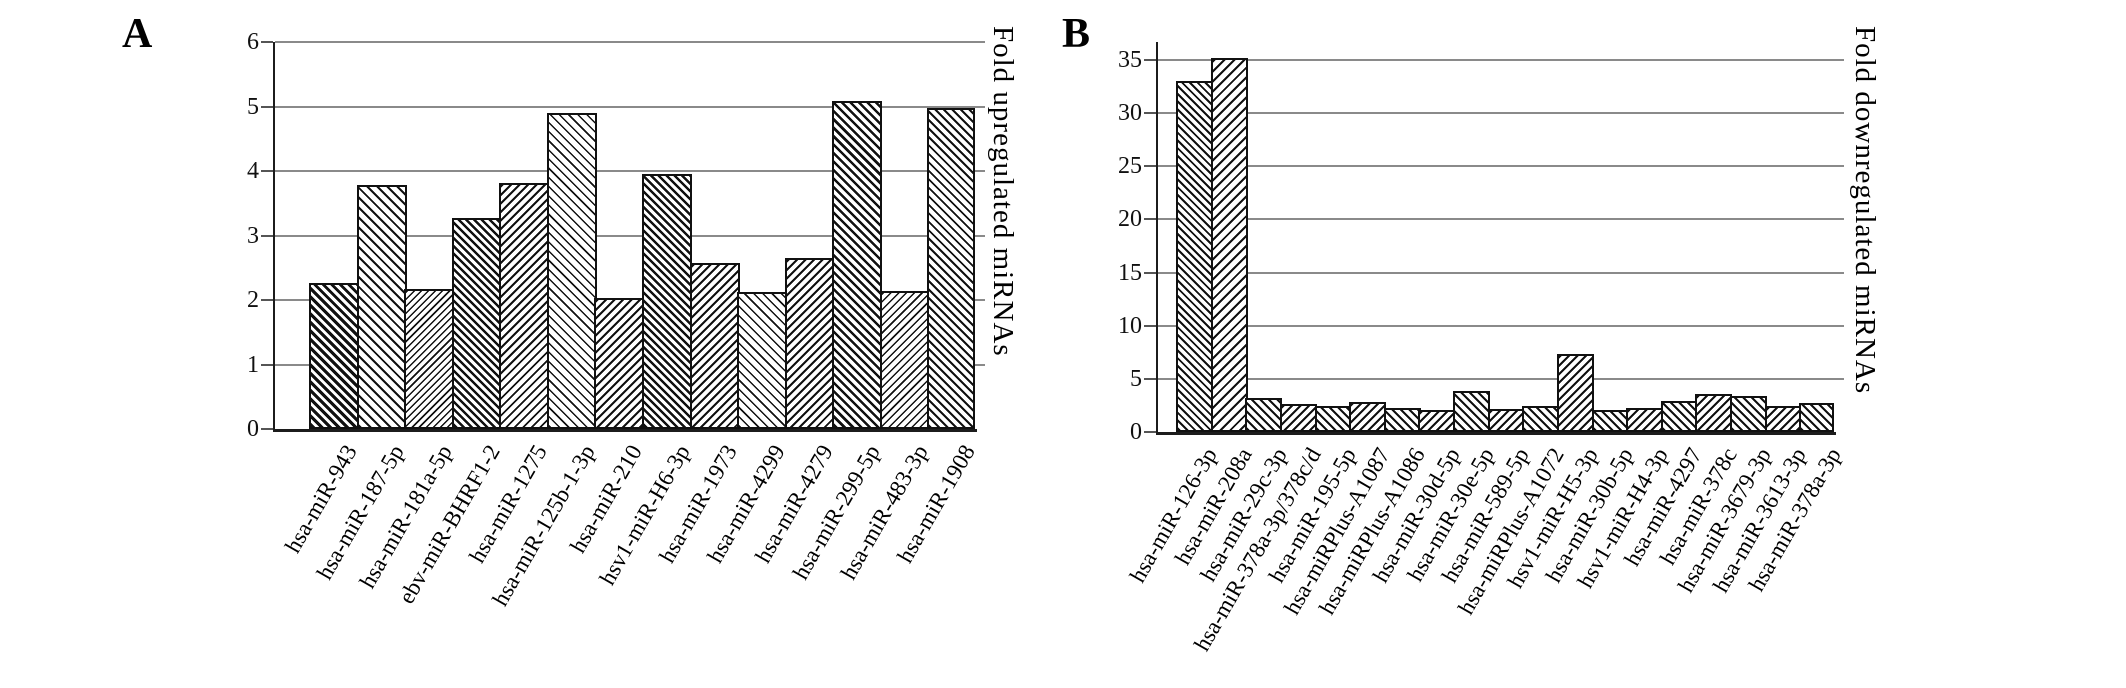 The width and height of the screenshot is (2126, 688). What do you see at coordinates (1130, 166) in the screenshot?
I see `y-tick-label: 25` at bounding box center [1130, 166].